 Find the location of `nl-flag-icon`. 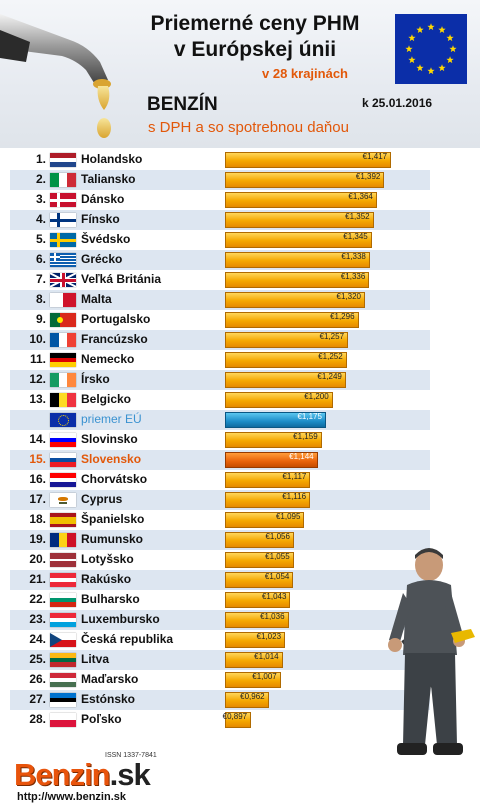

nl-flag-icon is located at coordinates (63, 160).